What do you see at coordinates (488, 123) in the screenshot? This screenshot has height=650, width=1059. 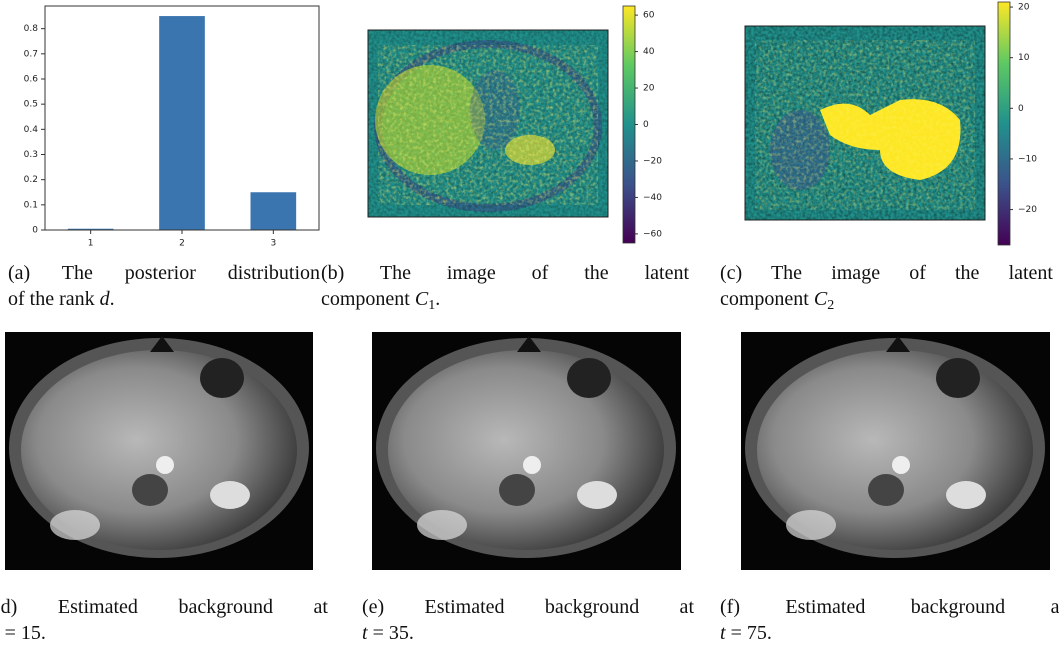 I see `latent-image-c1` at bounding box center [488, 123].